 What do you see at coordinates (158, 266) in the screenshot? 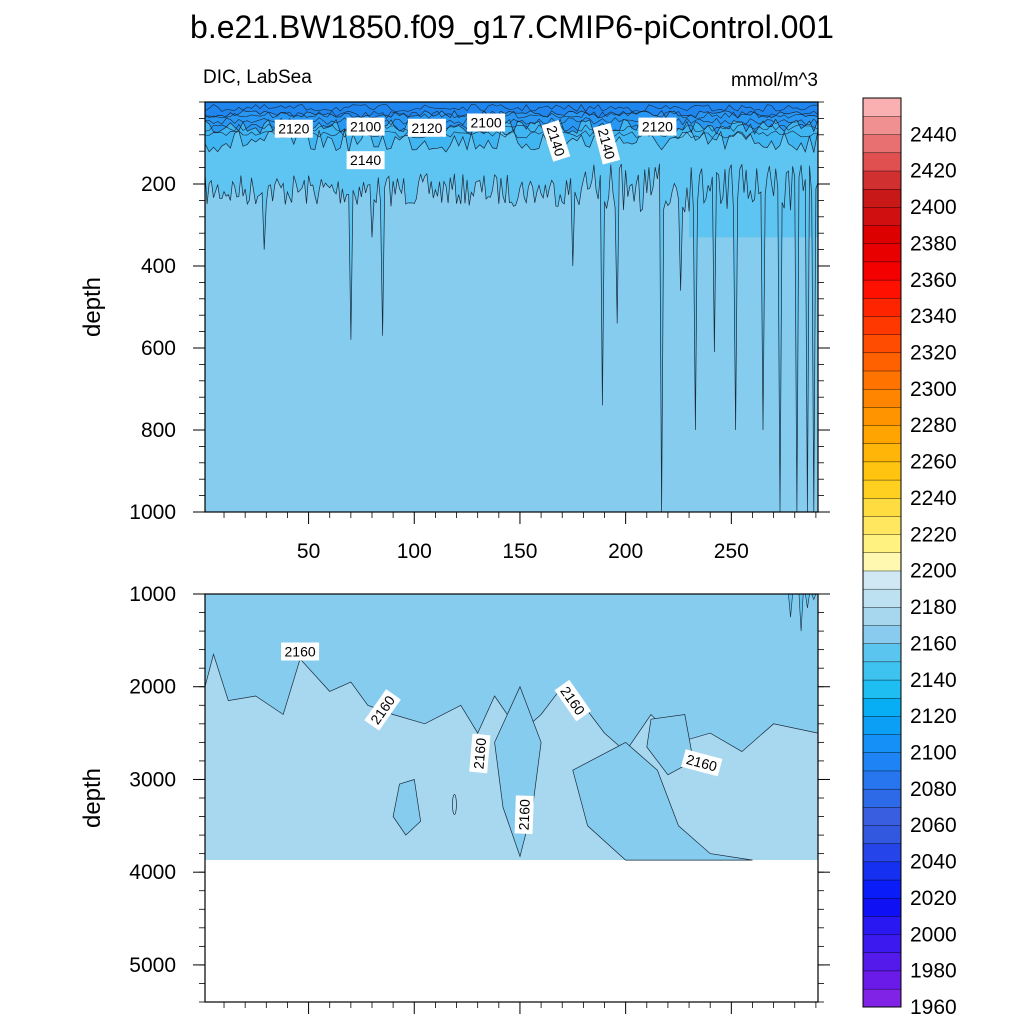
I see `y-tick-label: 400` at bounding box center [158, 266].